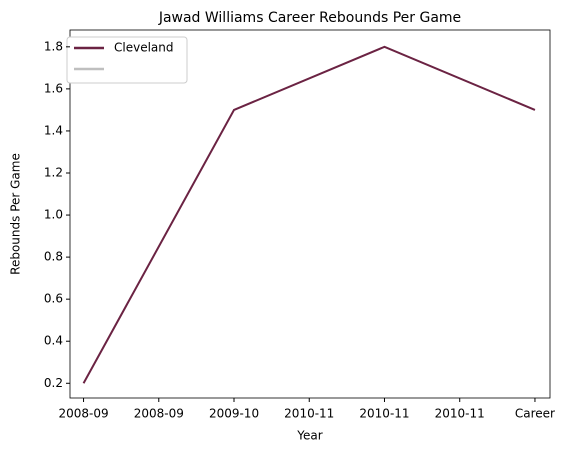 The width and height of the screenshot is (570, 453). What do you see at coordinates (53, 383) in the screenshot?
I see `y-tick-label: 0.2` at bounding box center [53, 383].